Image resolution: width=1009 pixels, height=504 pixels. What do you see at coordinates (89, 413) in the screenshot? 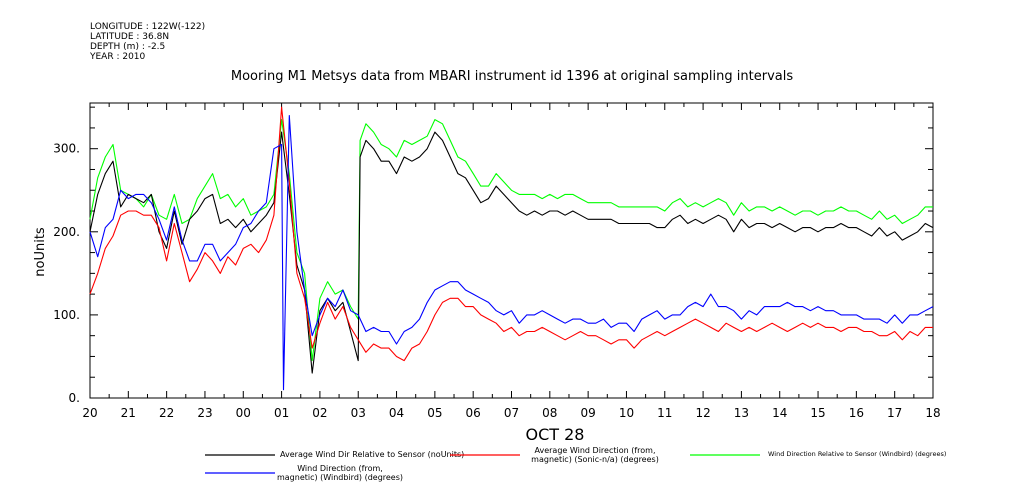
I see `x-tick-label: 20` at bounding box center [89, 413].